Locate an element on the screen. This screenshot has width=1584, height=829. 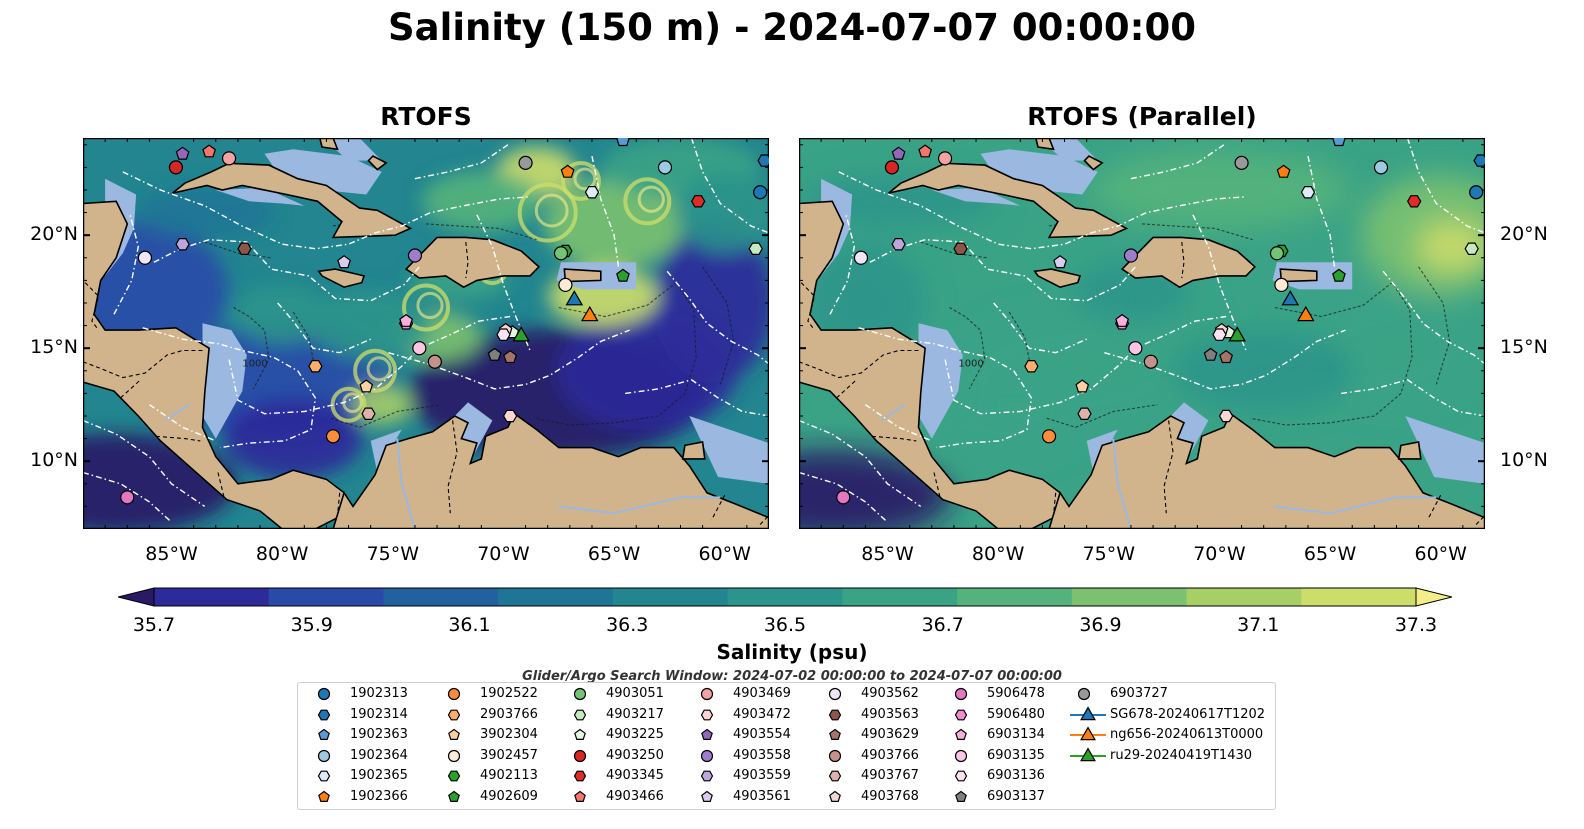
legend-item-label: 1902314 is located at coordinates (379, 714).